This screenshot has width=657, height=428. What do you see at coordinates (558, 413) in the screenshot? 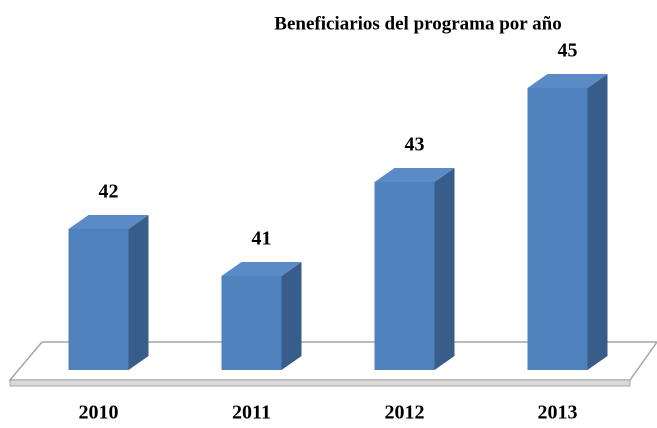
I see `x-tick-label: 2013` at bounding box center [558, 413].